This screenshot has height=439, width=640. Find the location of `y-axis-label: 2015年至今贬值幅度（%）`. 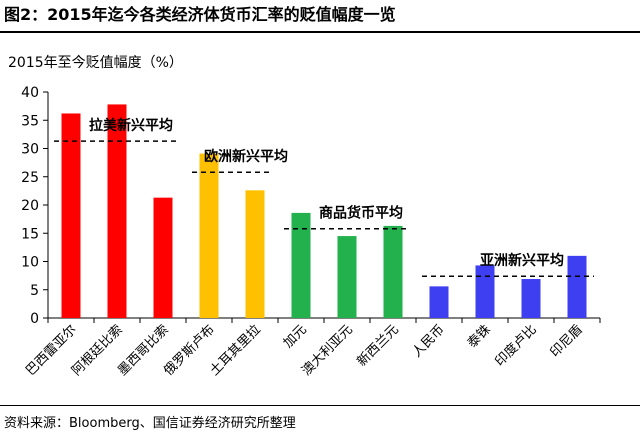

y-axis-label: 2015年至今贬值幅度（%） is located at coordinates (95, 63).